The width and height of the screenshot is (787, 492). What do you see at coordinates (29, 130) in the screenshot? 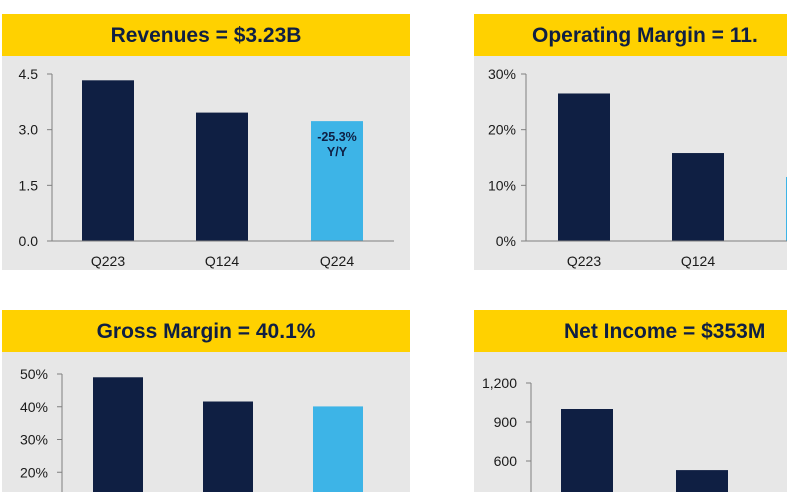
I see `y-tick-label: 3.0` at bounding box center [29, 130].